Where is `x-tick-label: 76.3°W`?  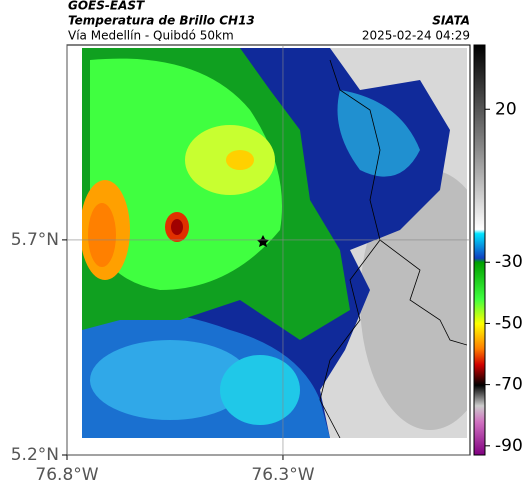 x-tick-label: 76.3°W is located at coordinates (282, 475).